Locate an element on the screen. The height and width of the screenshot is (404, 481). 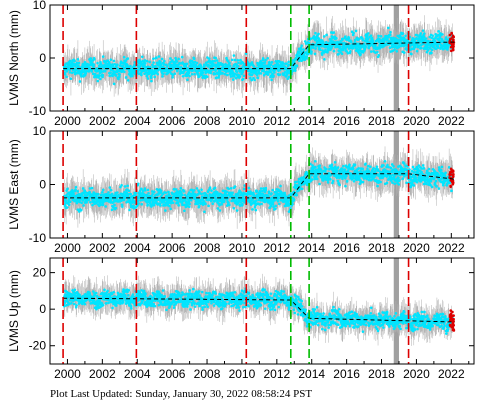
y-tick-label: -10 is located at coordinates (38, 111).